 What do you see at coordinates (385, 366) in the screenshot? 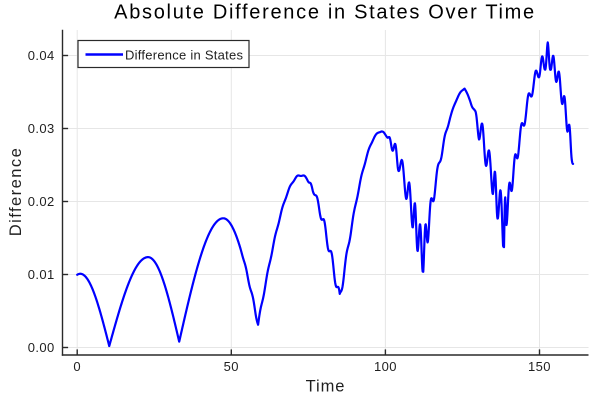
I see `svg-text: 100` at bounding box center [385, 366].